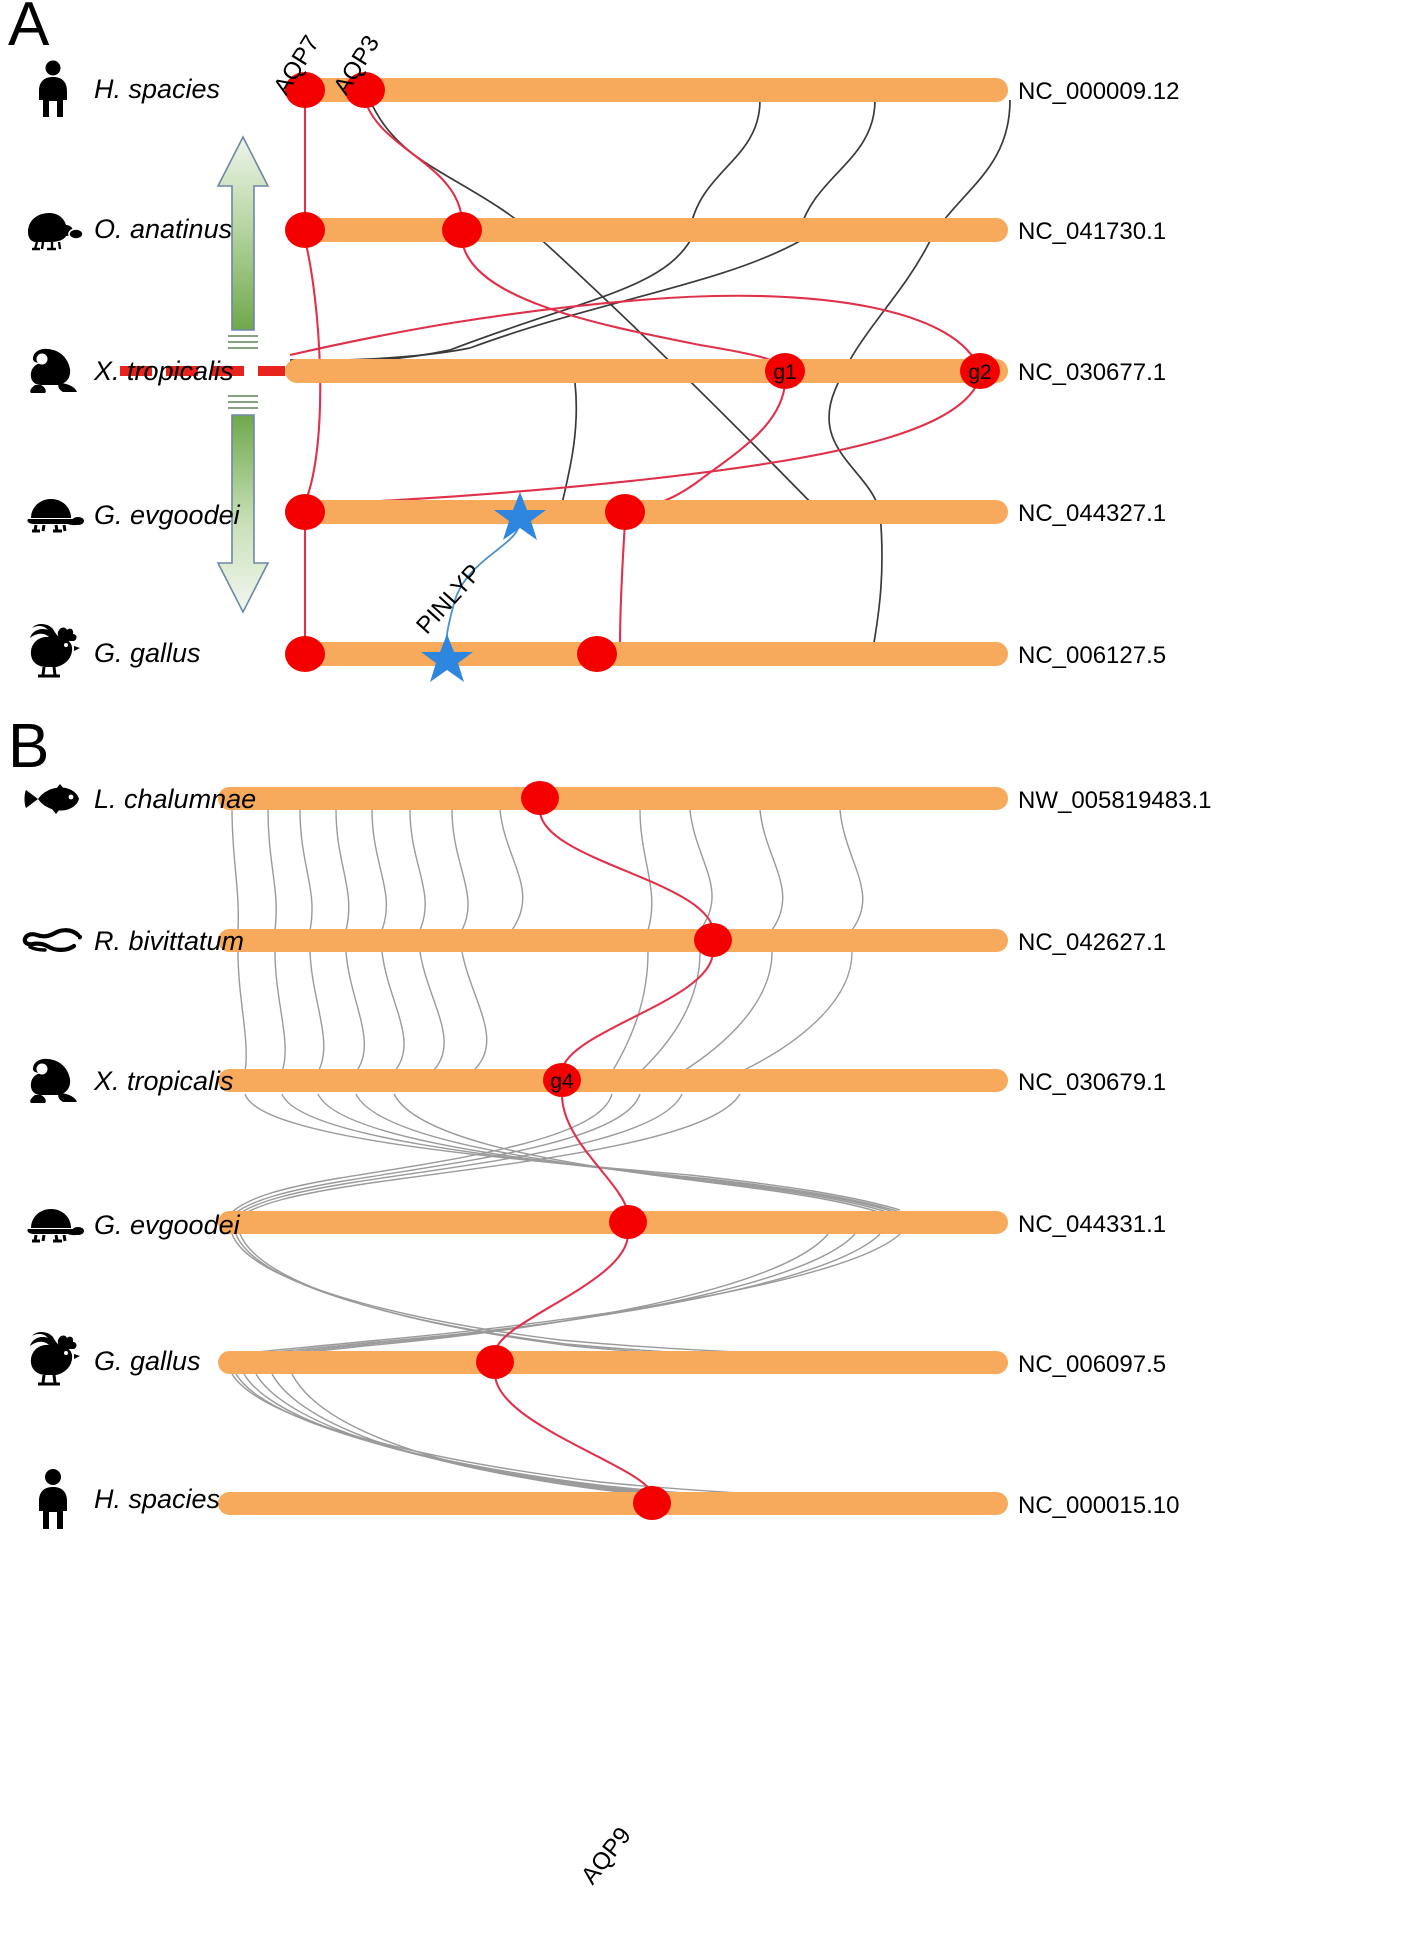  I want to click on accession-label: NC_030677.1, so click(1092, 372).